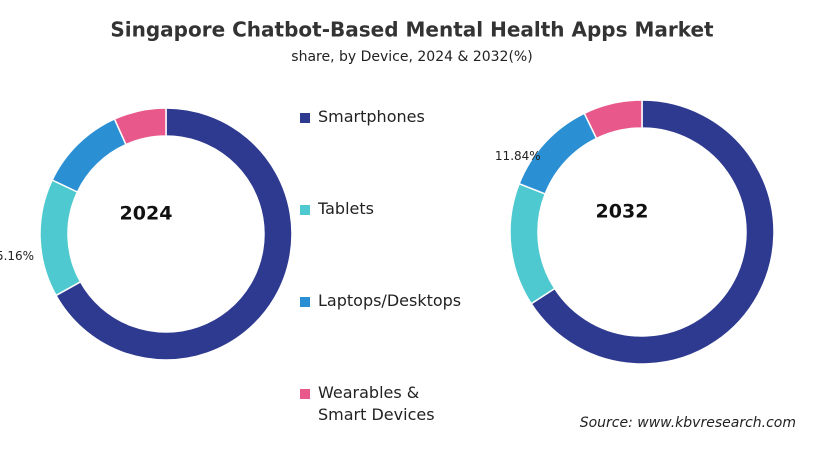 The height and width of the screenshot is (451, 817). Describe the element at coordinates (622, 212) in the screenshot. I see `center-label: 2032` at that location.